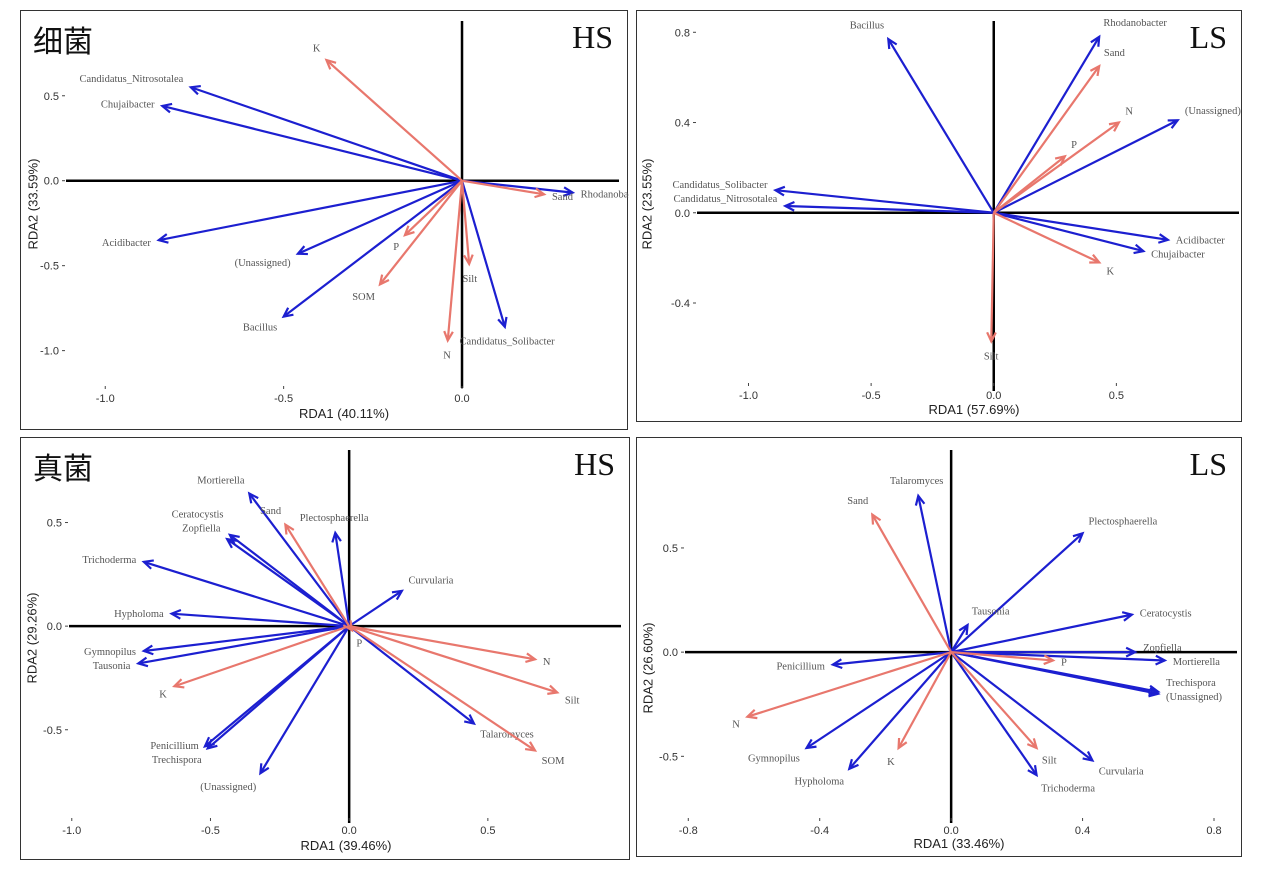 The height and width of the screenshot is (878, 1268). What do you see at coordinates (594, 464) in the screenshot?
I see `site-label: HS` at bounding box center [594, 464].